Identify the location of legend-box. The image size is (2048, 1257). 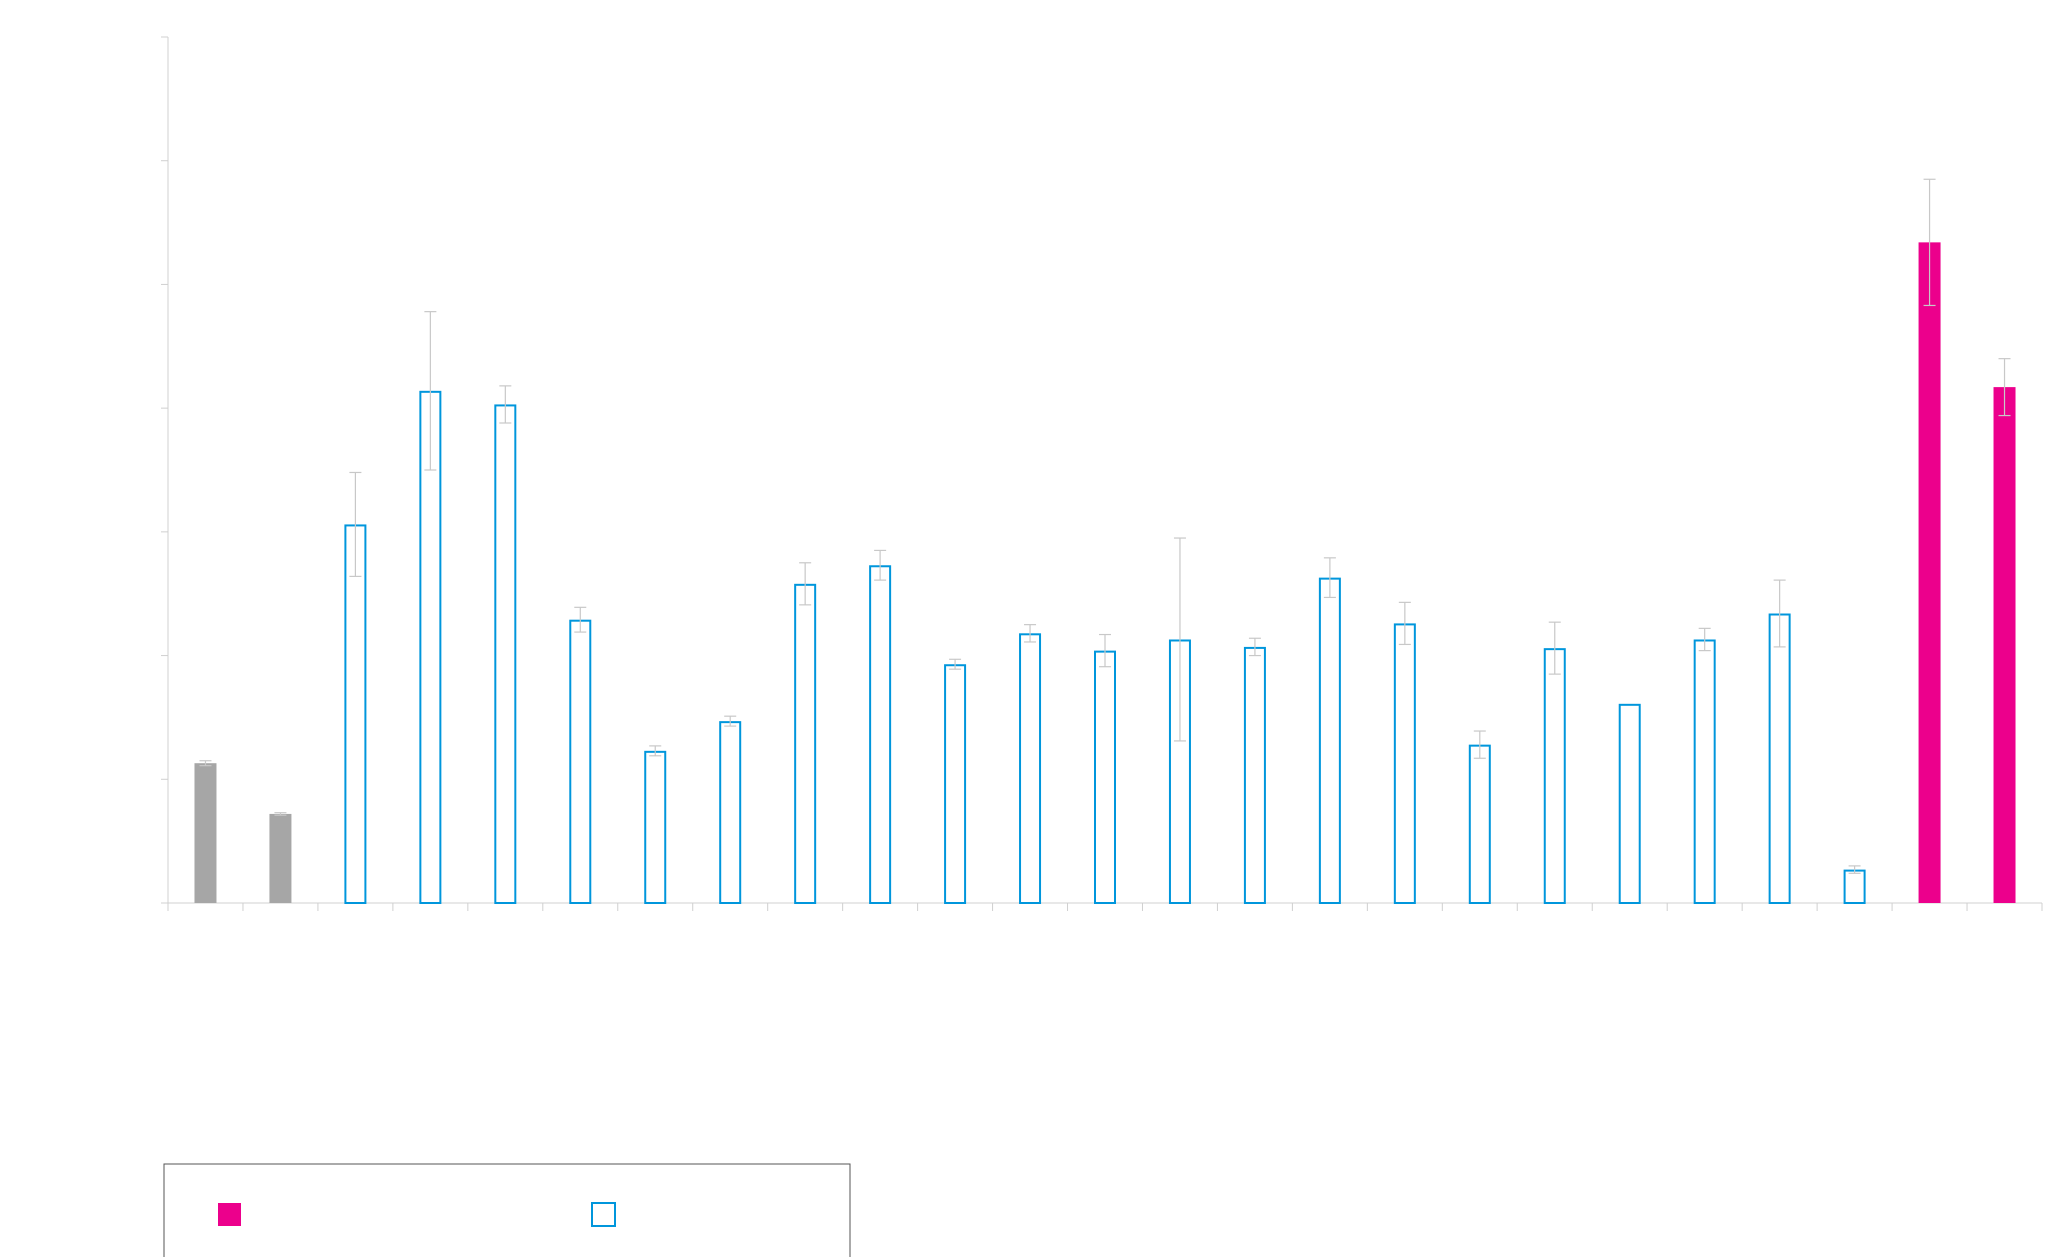
(507, 1210).